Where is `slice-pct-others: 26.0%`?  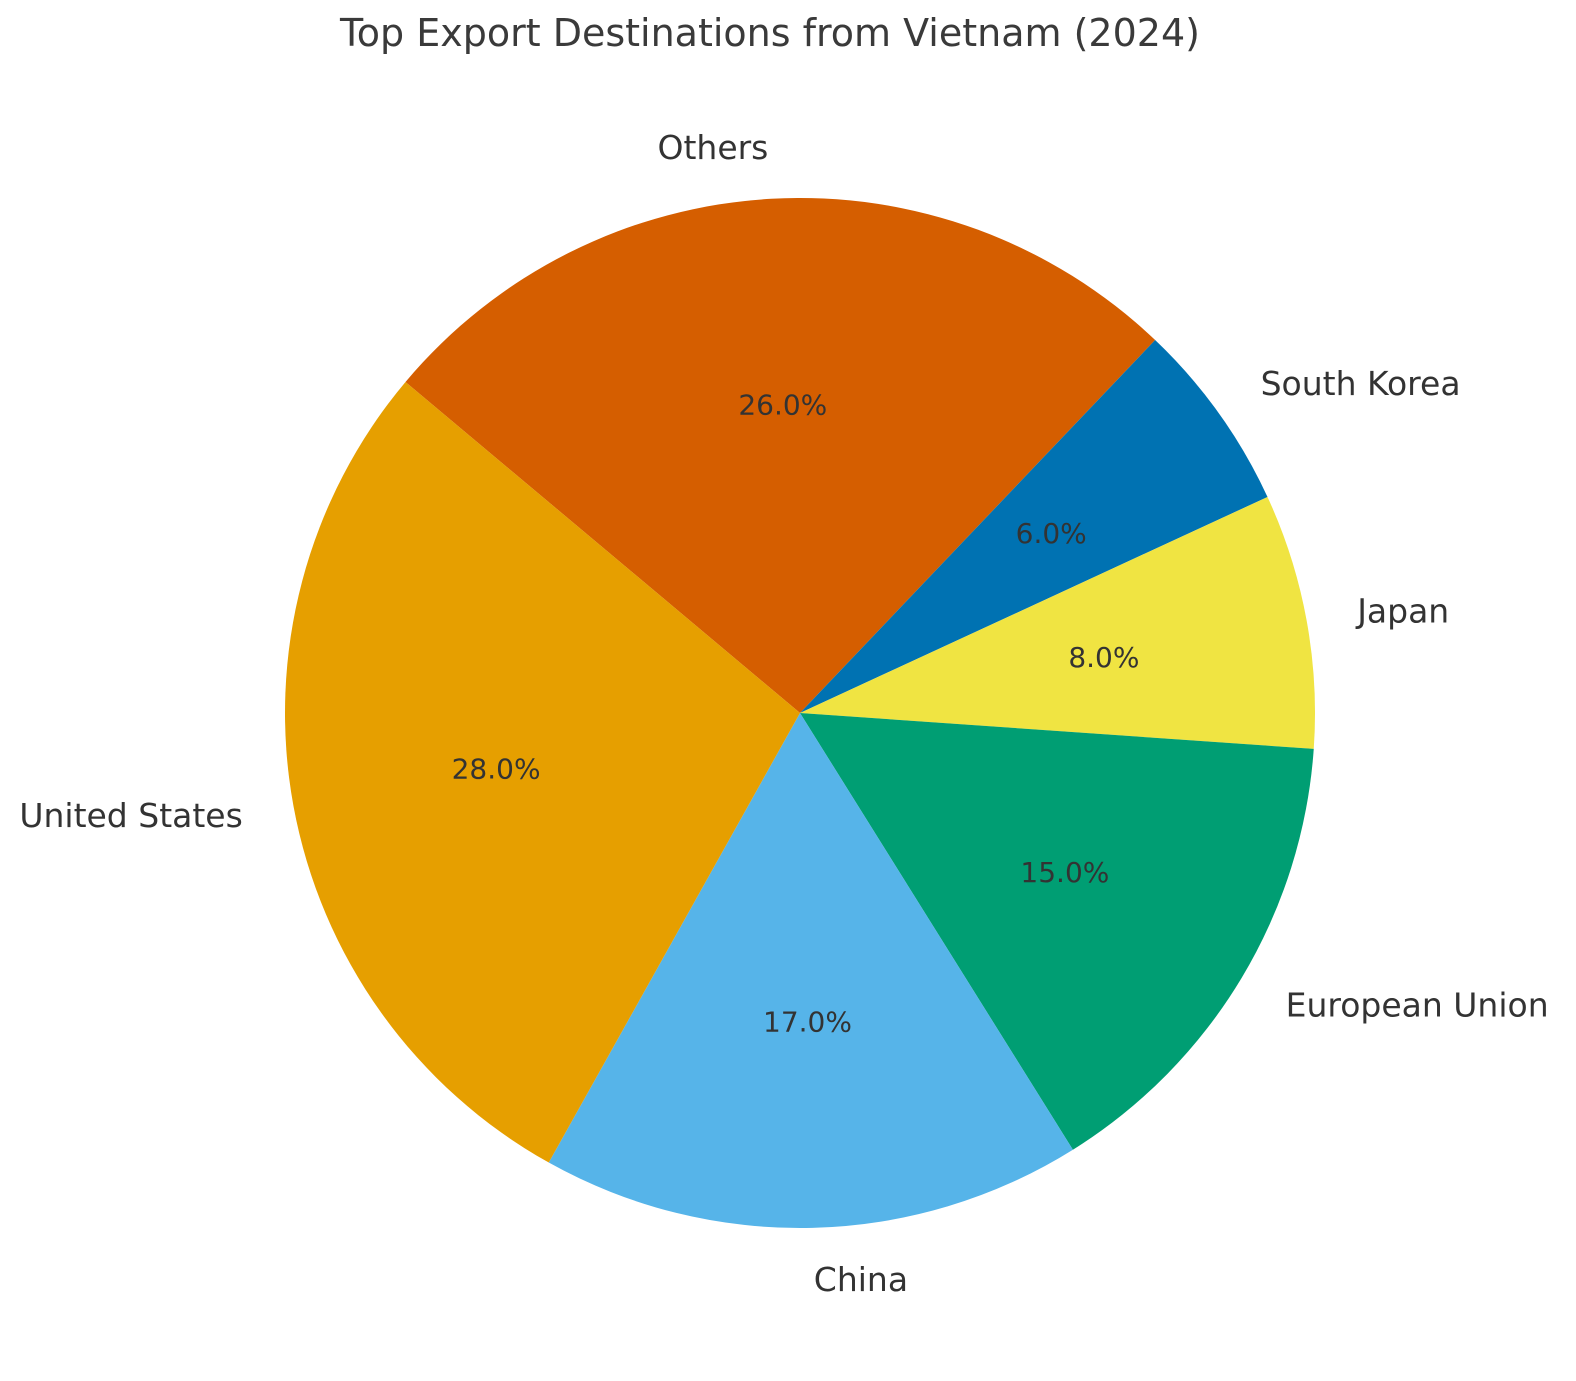
slice-pct-others: 26.0% is located at coordinates (782, 404).